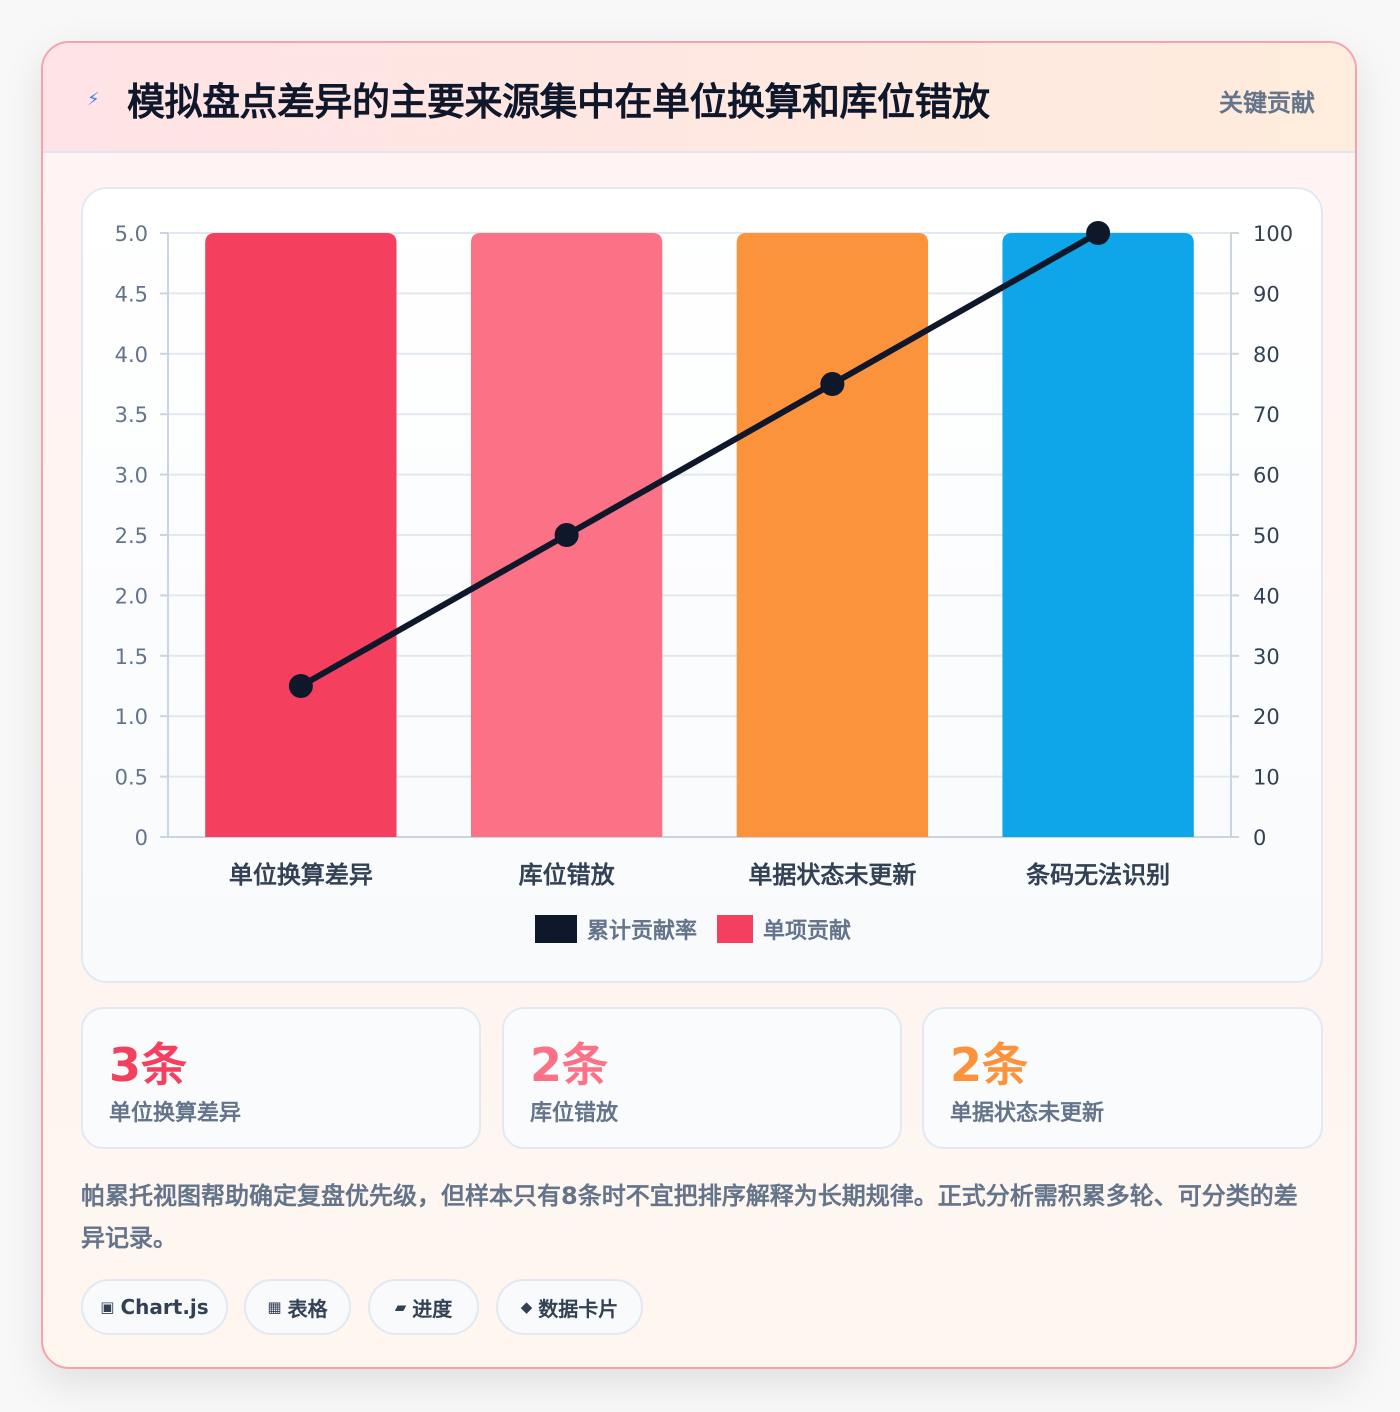 Image resolution: width=1400 pixels, height=1412 pixels. What do you see at coordinates (164, 1307) in the screenshot?
I see `pill-label: Chart.js` at bounding box center [164, 1307].